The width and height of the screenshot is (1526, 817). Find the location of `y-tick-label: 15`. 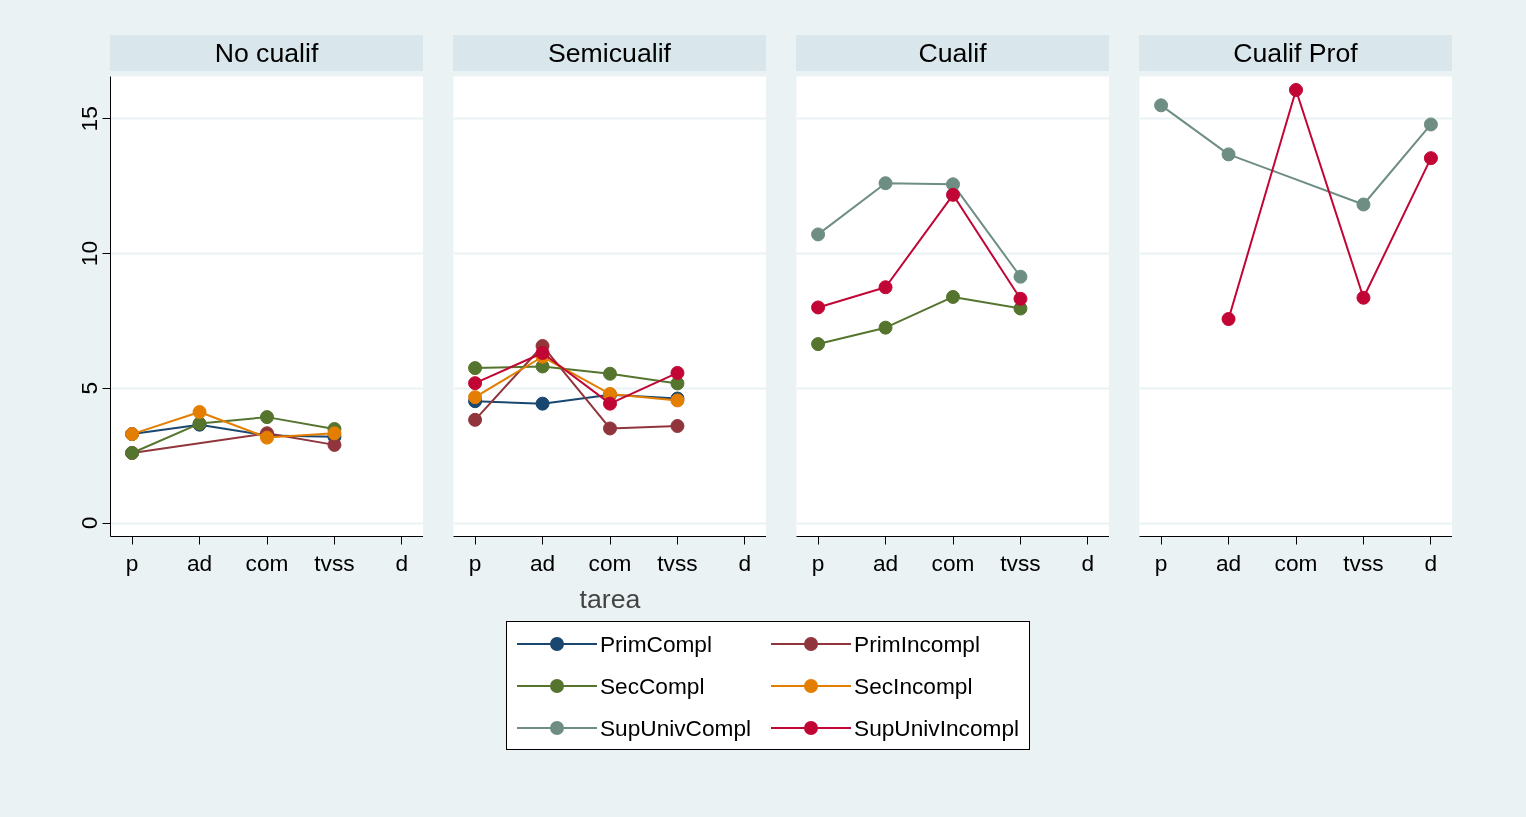

y-tick-label: 15 is located at coordinates (89, 119).